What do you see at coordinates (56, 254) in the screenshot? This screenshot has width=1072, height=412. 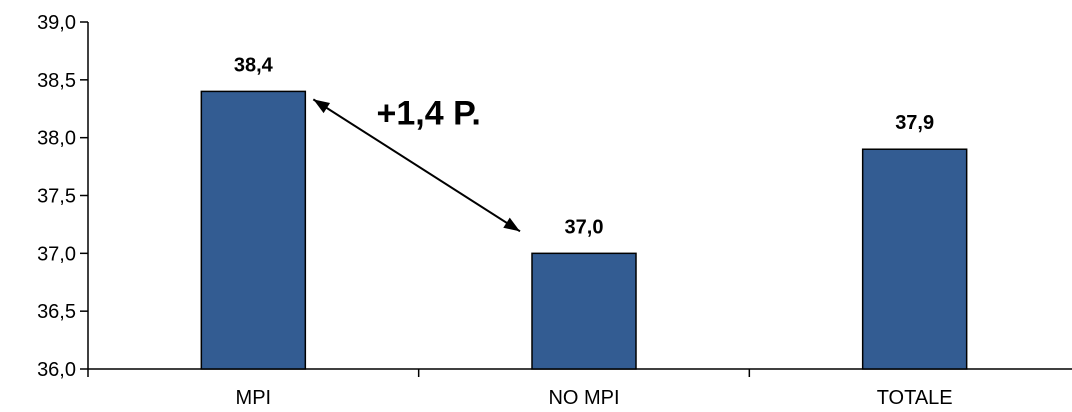 I see `y-tick-label: 37,0` at bounding box center [56, 254].